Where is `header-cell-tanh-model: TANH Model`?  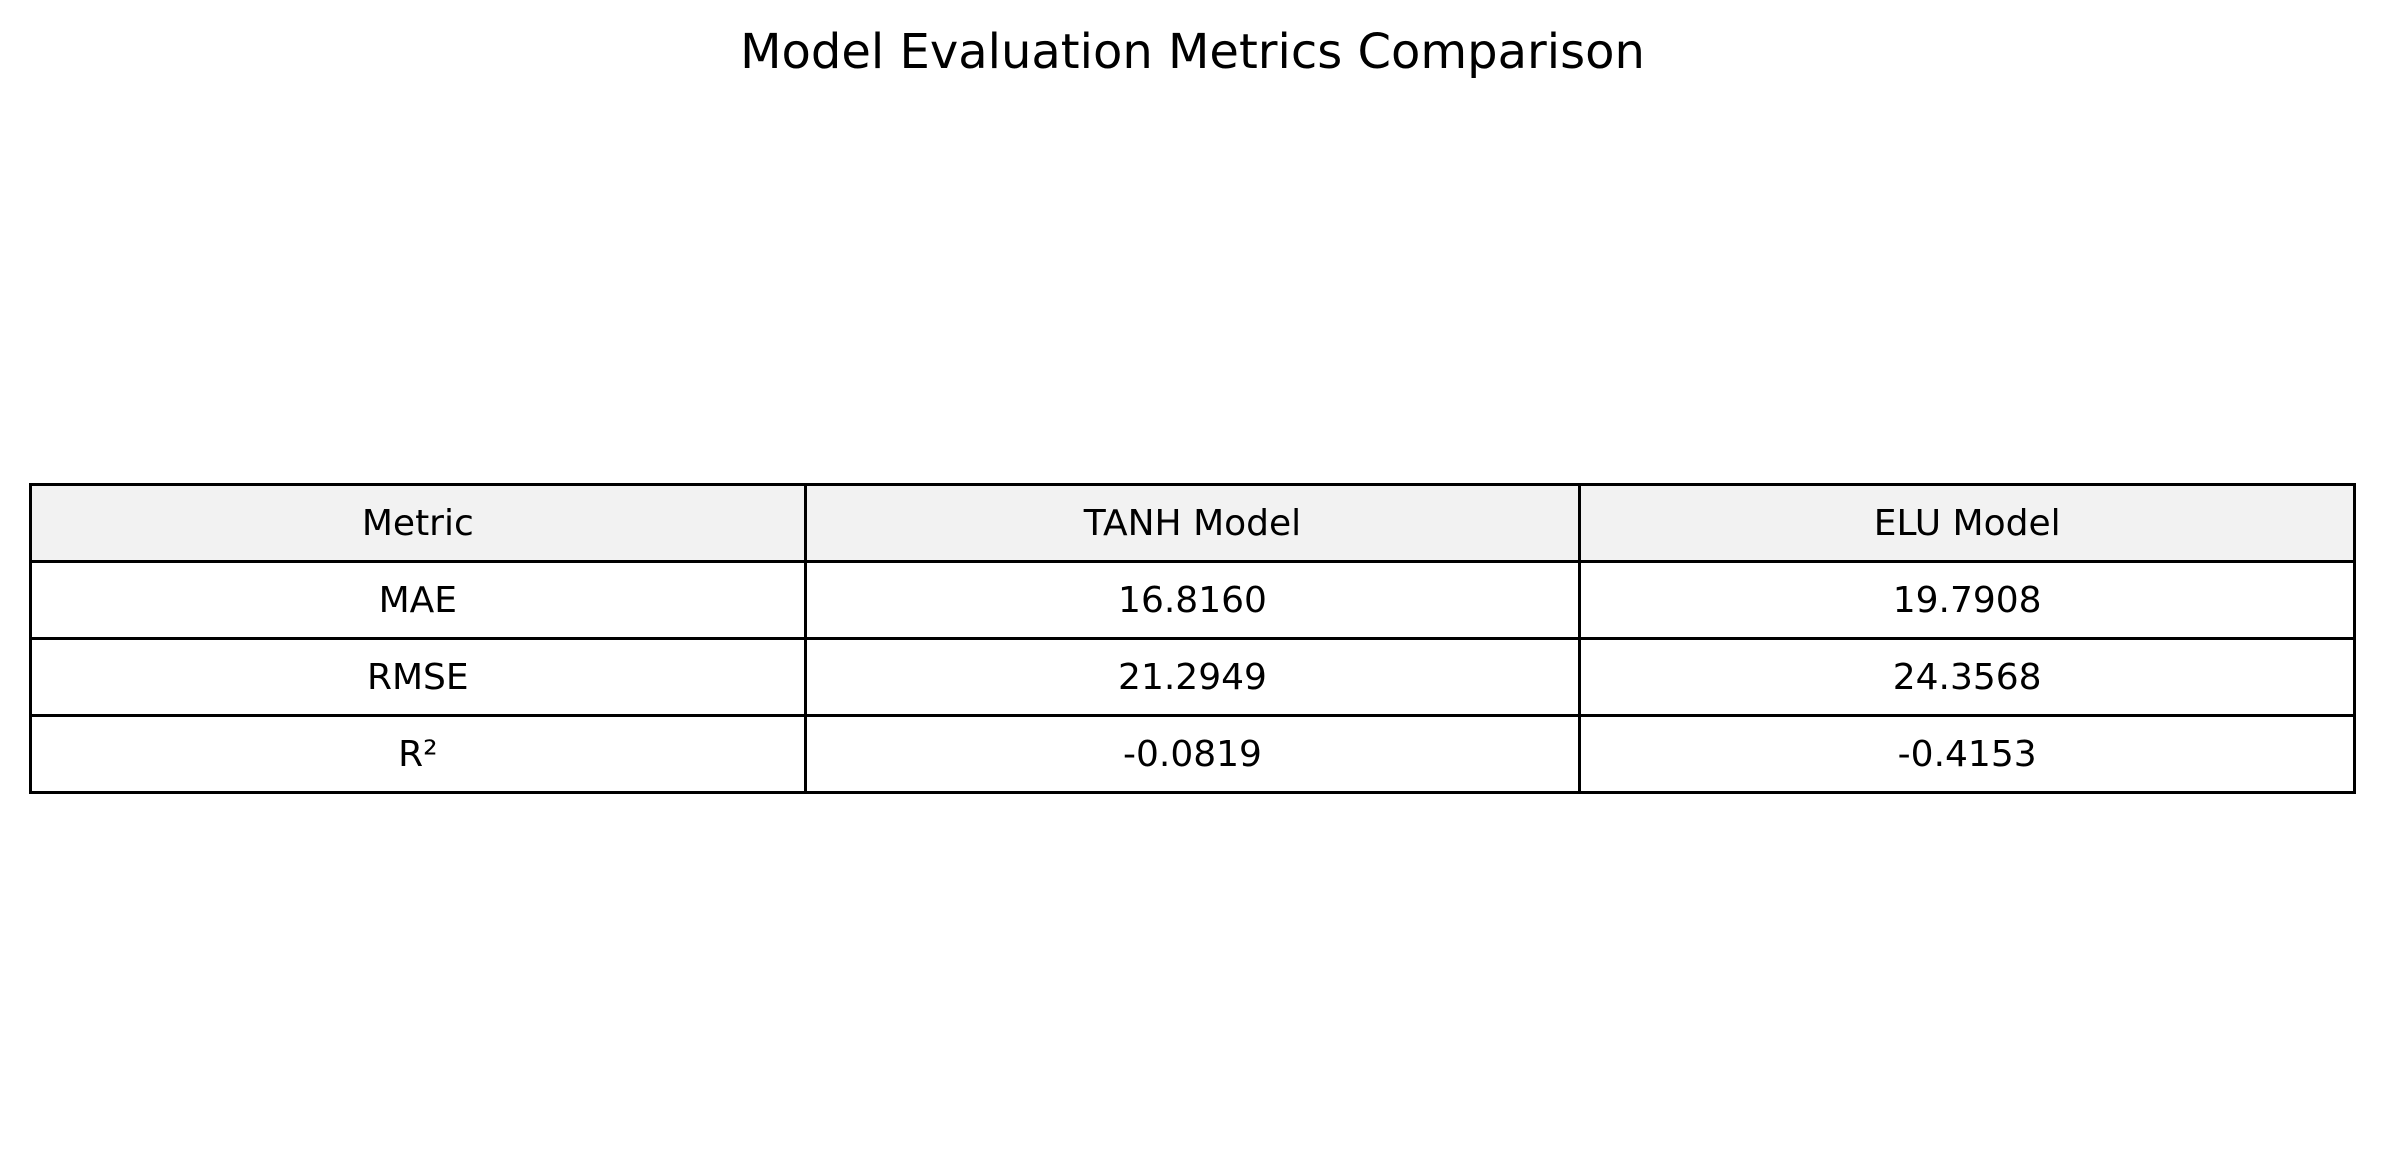 header-cell-tanh-model: TANH Model is located at coordinates (1192, 523).